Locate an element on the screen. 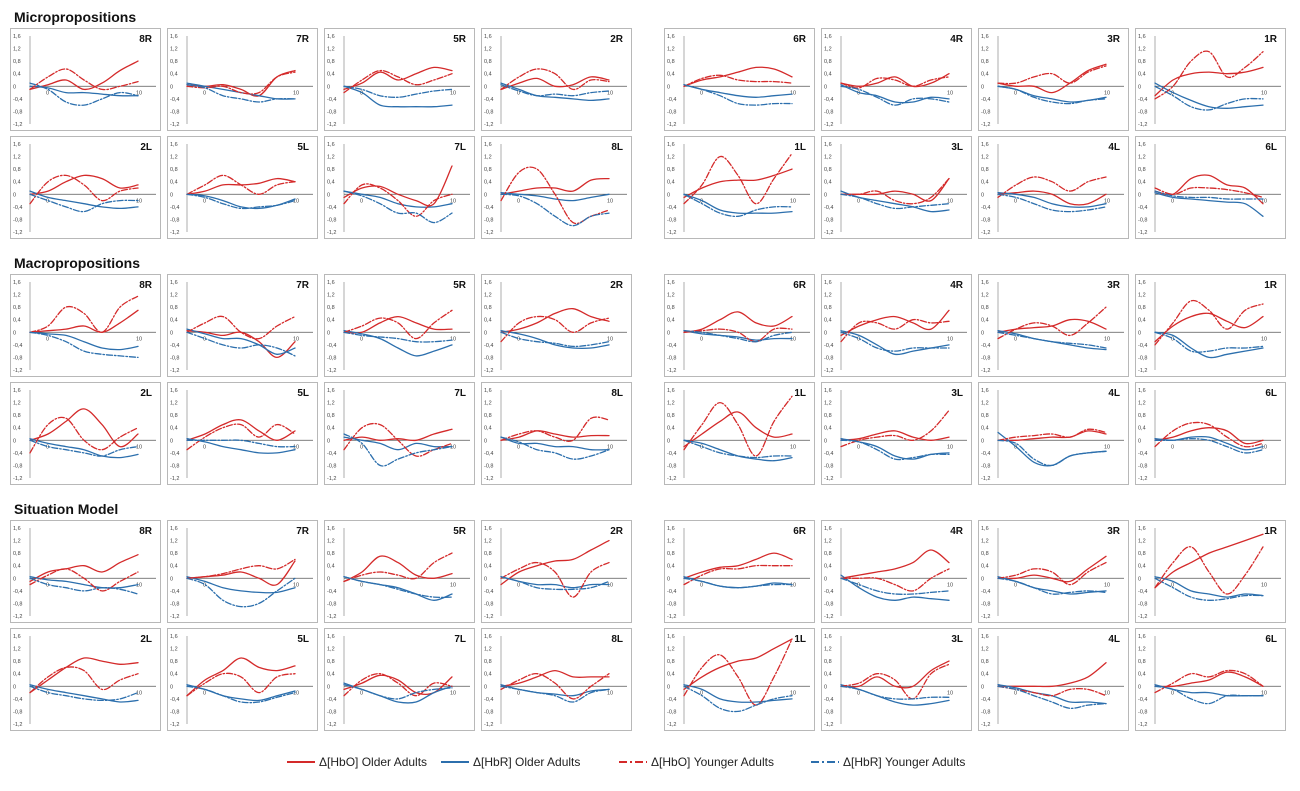 The width and height of the screenshot is (1300, 791). panel-label: 2R is located at coordinates (617, 285).